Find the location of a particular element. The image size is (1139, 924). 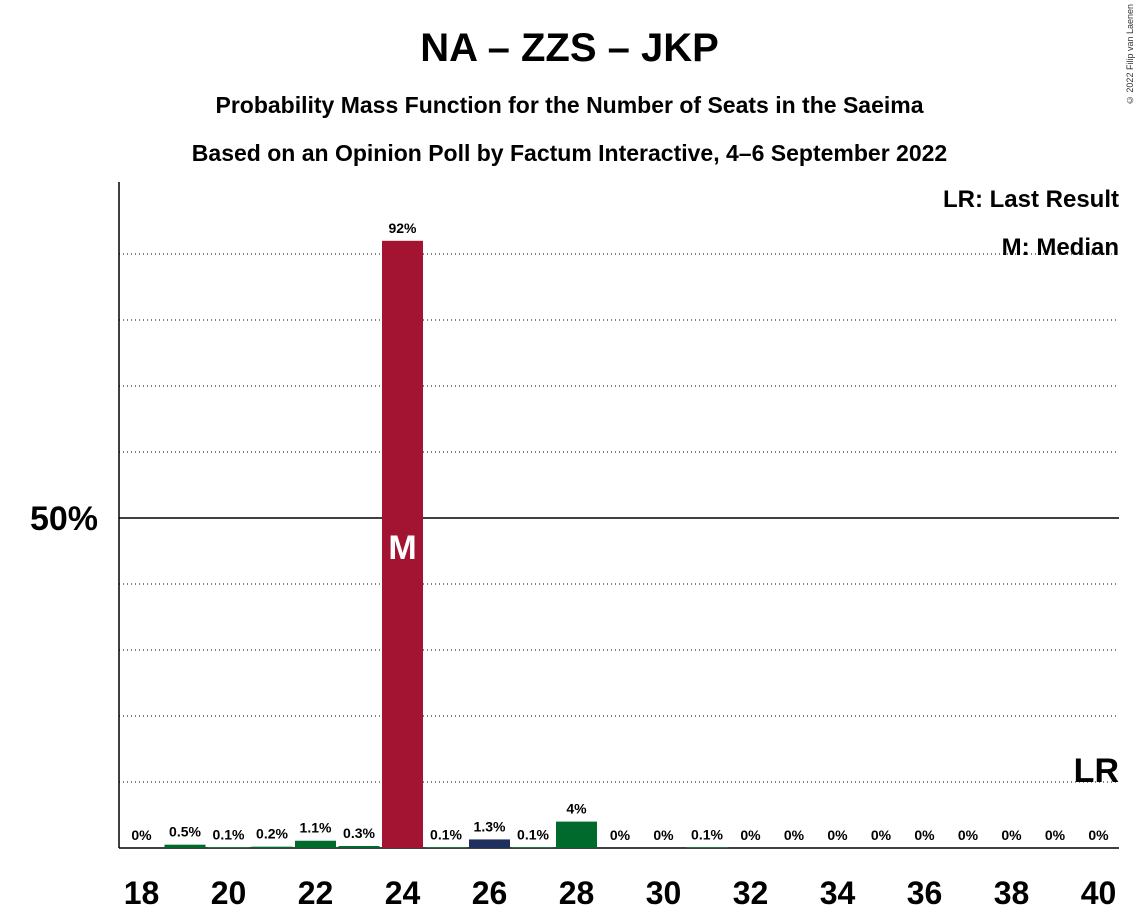

x-tick-label-40: 40 is located at coordinates (1099, 893).